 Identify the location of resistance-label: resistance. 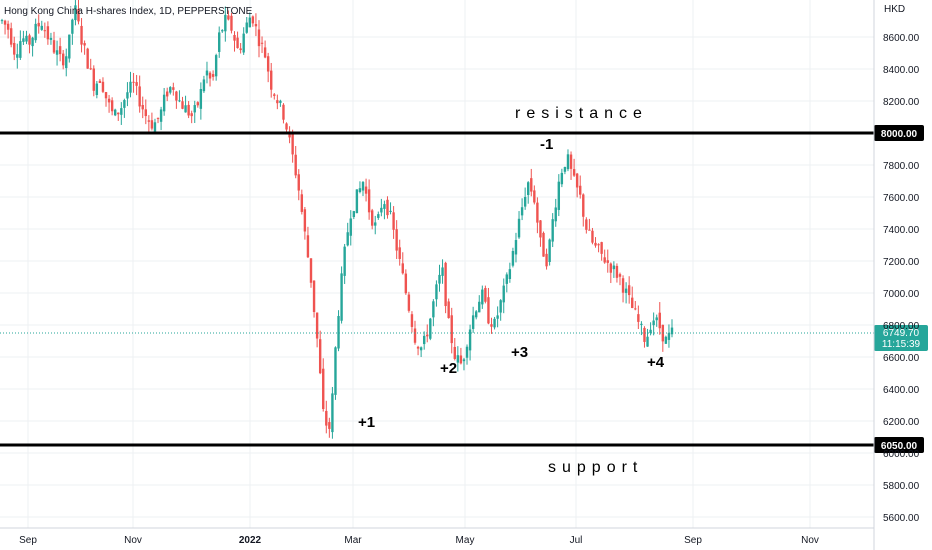
(581, 113).